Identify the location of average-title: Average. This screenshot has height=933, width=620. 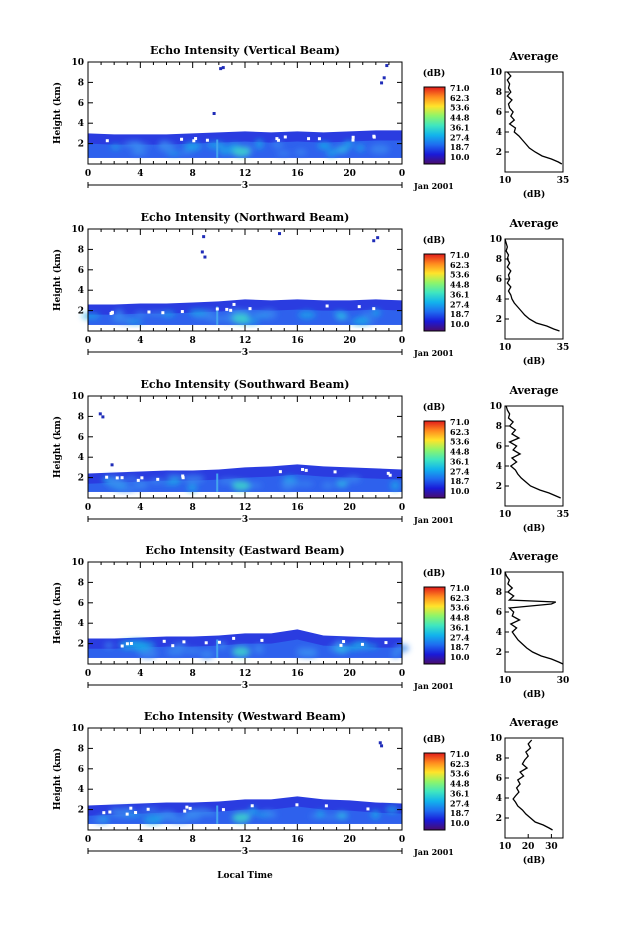
(533, 223).